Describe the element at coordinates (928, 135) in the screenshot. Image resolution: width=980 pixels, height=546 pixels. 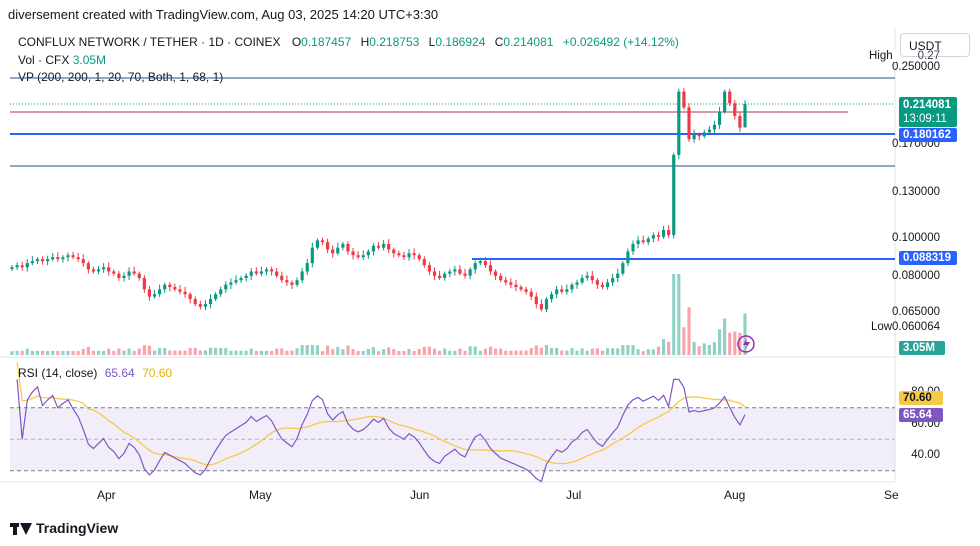
I see `level-tag-1: 0.180162` at that location.